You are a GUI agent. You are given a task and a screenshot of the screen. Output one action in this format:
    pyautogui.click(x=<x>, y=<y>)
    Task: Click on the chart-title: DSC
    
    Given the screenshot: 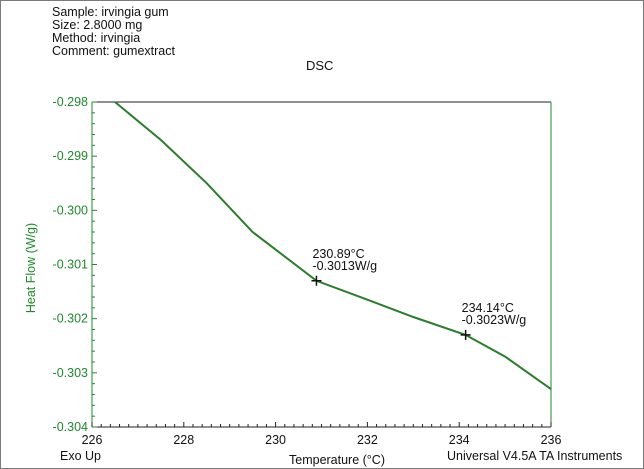 What is the action you would take?
    pyautogui.click(x=320, y=65)
    